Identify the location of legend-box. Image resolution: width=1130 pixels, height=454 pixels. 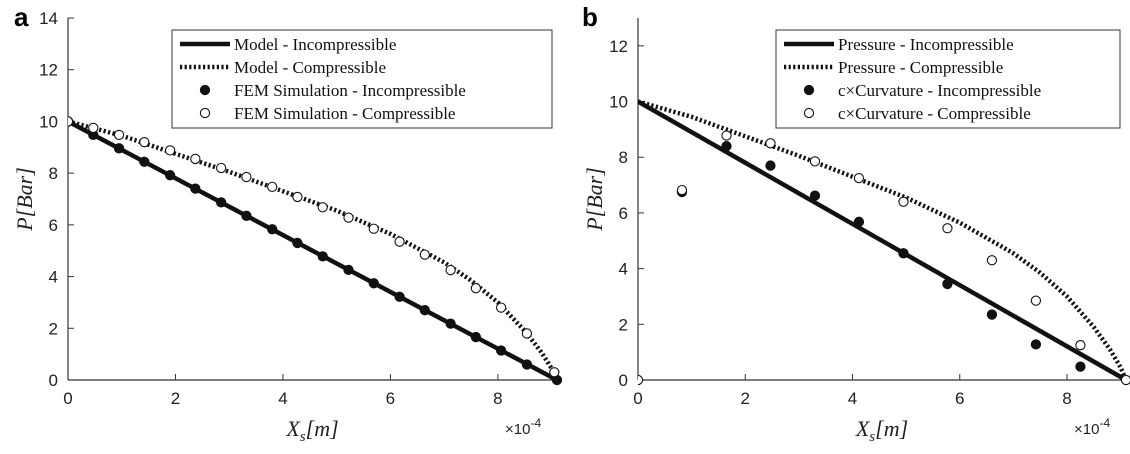
(362, 79).